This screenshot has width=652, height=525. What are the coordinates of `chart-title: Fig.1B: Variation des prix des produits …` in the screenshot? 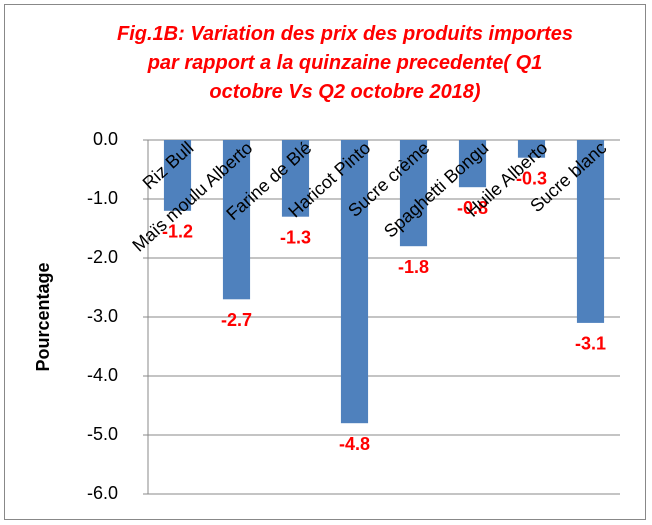 It's located at (344, 63).